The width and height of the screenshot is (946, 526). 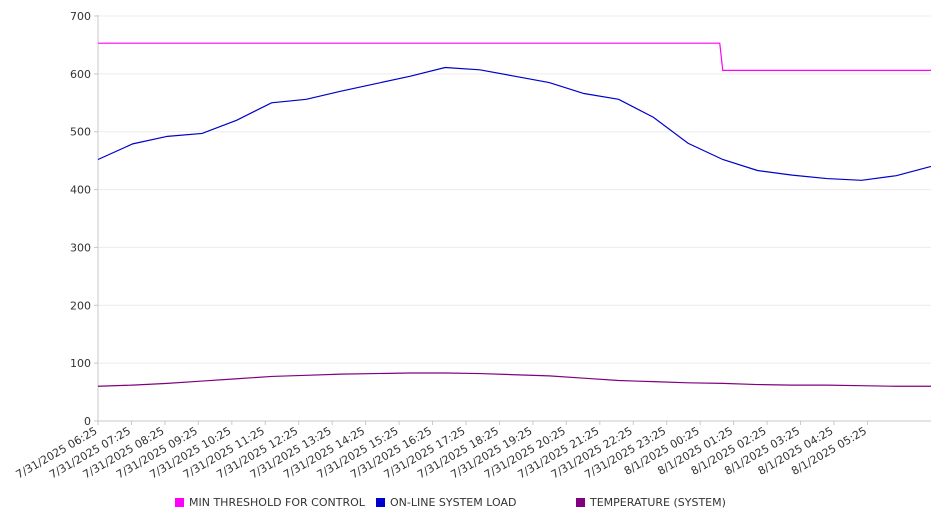 I want to click on legend-label-temperature: TEMPERATURE (SYSTEM), so click(x=658, y=502).